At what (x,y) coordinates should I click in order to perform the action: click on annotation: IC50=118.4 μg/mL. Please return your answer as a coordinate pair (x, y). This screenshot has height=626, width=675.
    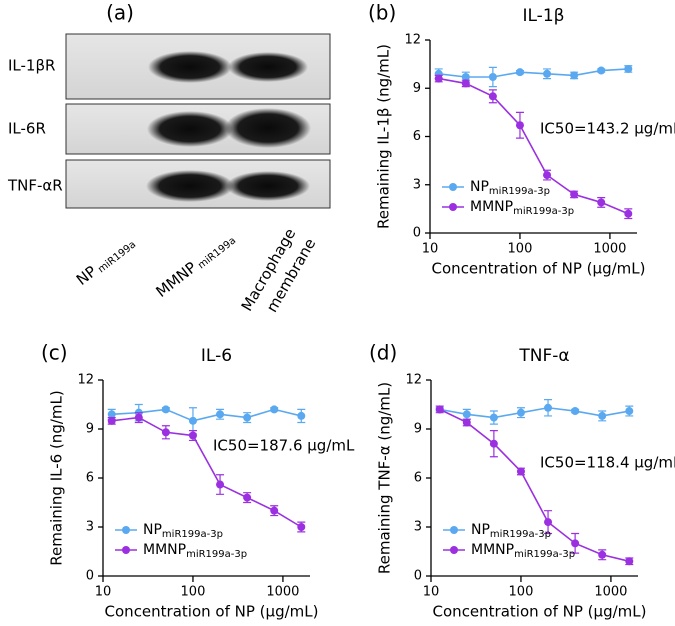
    Looking at the image, I should click on (607, 463).